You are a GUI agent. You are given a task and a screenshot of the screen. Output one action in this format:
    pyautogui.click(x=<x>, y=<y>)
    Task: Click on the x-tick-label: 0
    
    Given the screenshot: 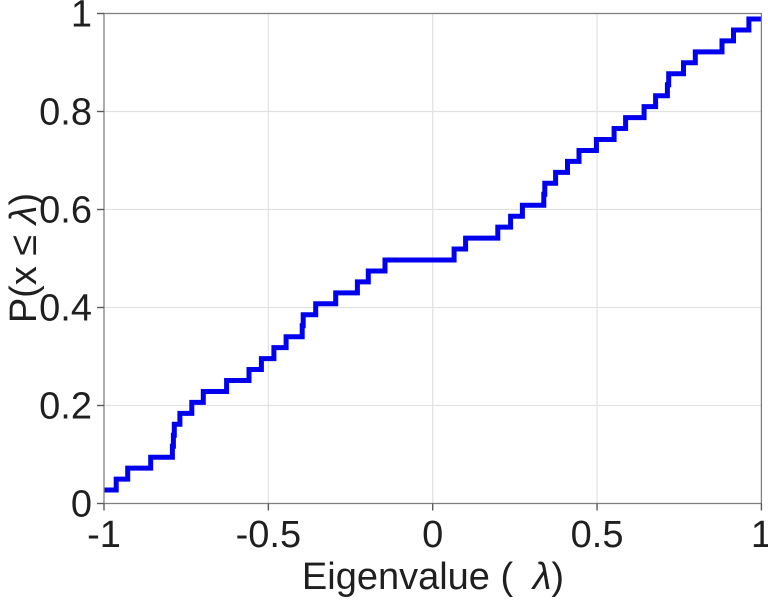 What is the action you would take?
    pyautogui.click(x=432, y=535)
    